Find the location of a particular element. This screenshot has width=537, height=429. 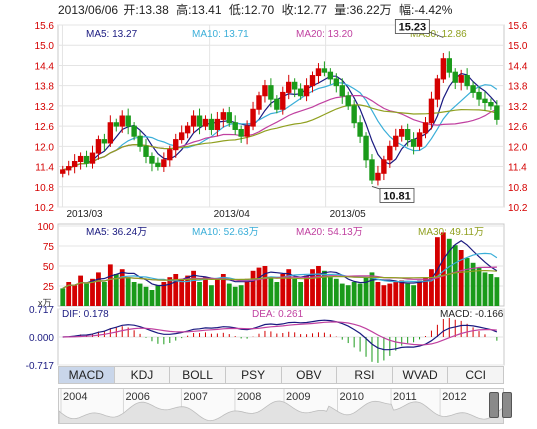

volume-tick: 25 is located at coordinates (49, 287).